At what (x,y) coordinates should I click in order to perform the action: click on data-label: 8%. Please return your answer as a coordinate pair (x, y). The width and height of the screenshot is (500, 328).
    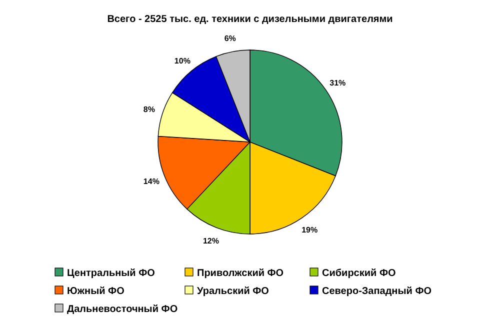
    Looking at the image, I should click on (149, 109).